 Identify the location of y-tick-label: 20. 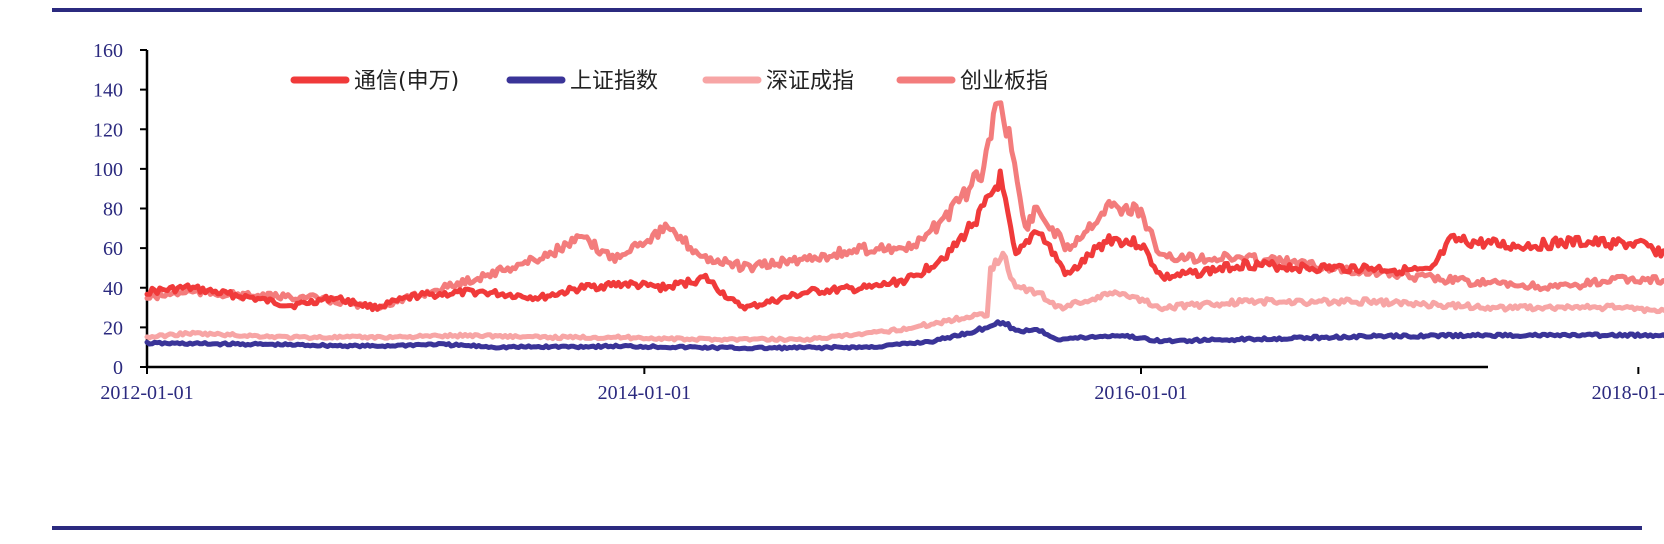
(113, 328).